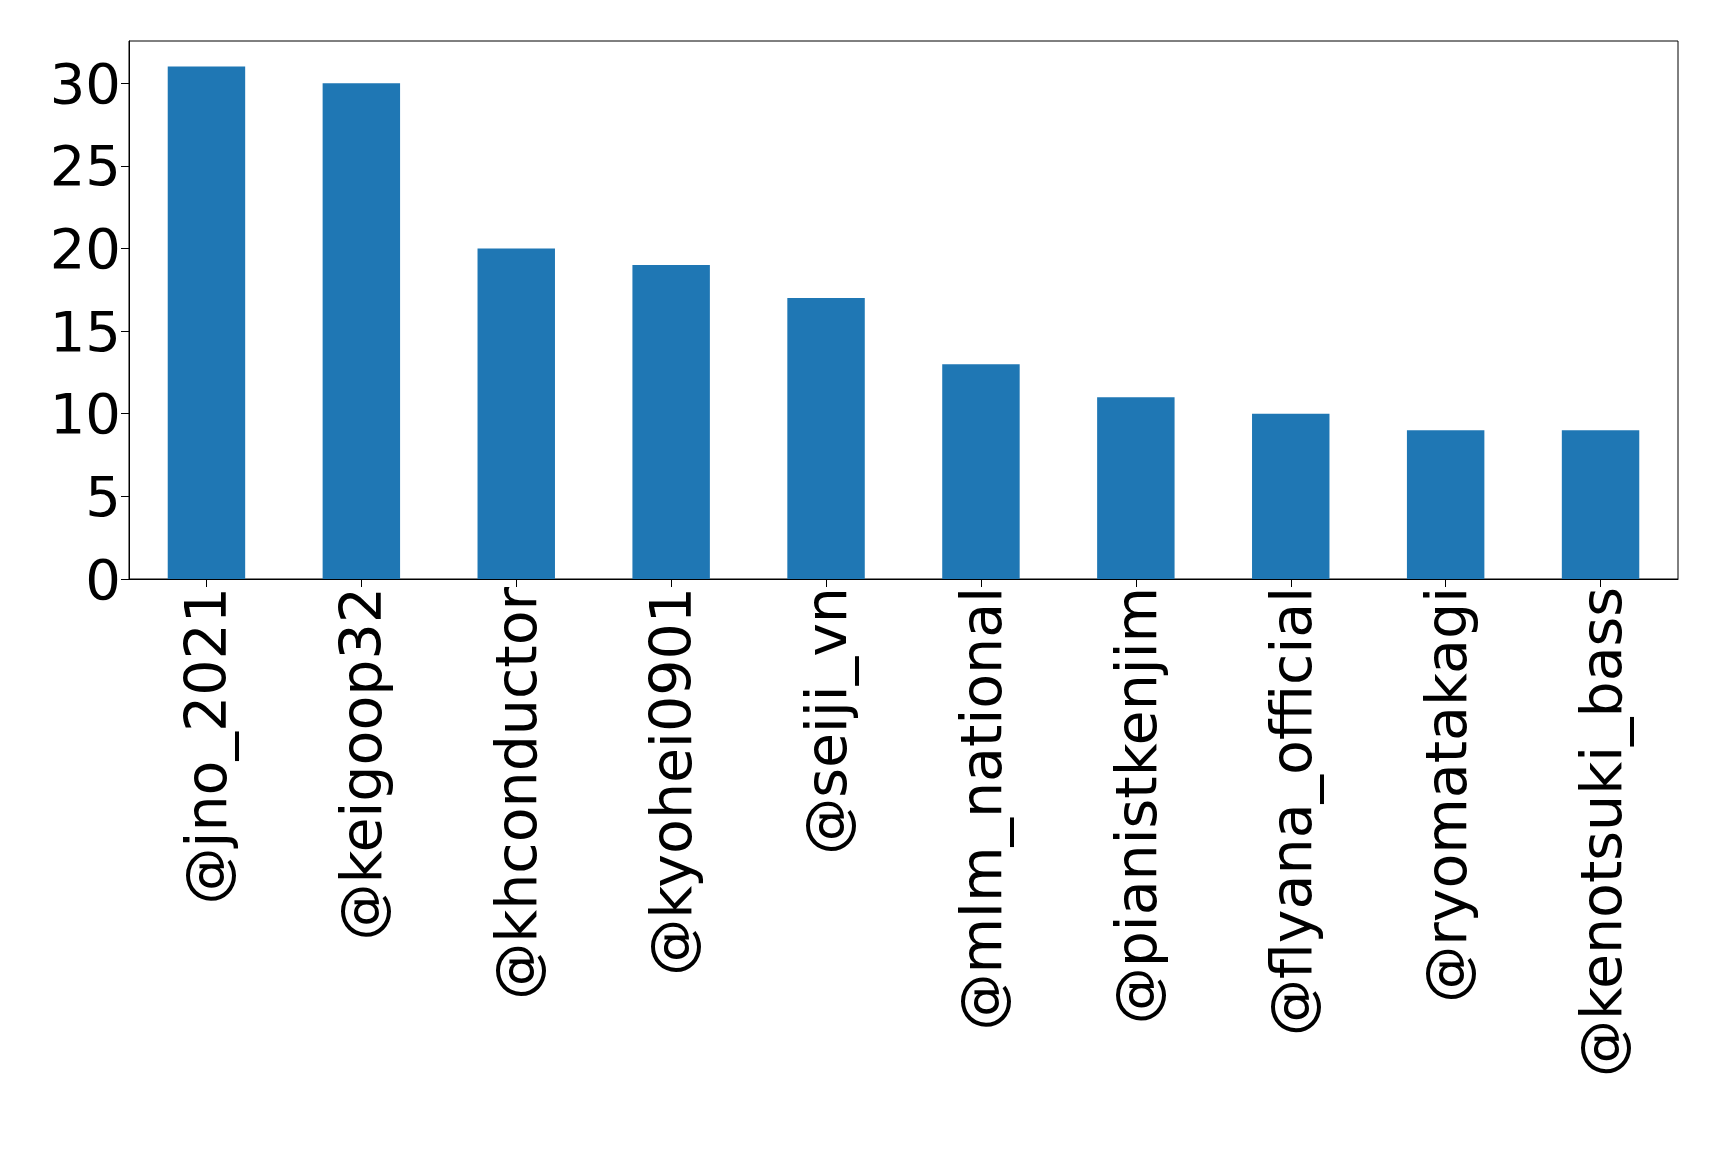  I want to click on y-tick-label: 25, so click(85, 166).